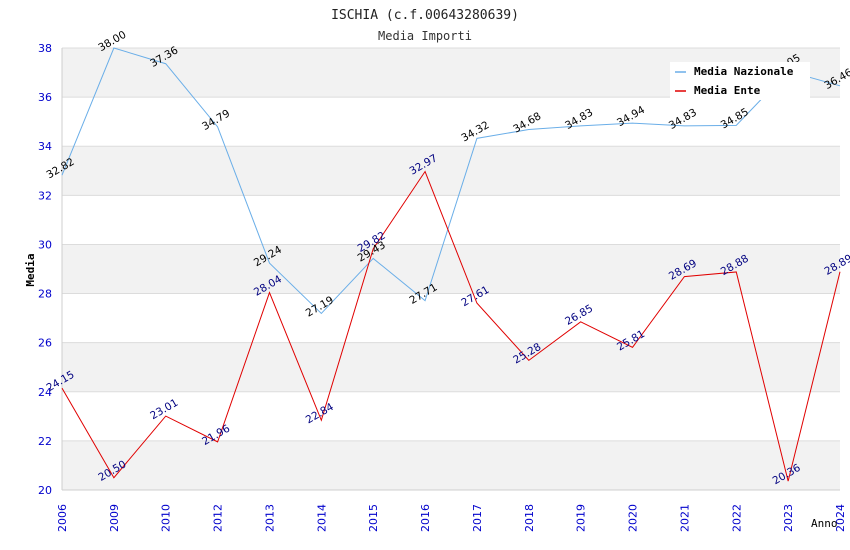 The width and height of the screenshot is (850, 550). What do you see at coordinates (45, 294) in the screenshot?
I see `y-tick-label: 28` at bounding box center [45, 294].